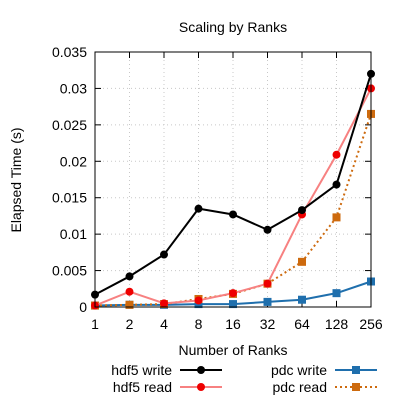 The height and width of the screenshot is (400, 400). What do you see at coordinates (73, 234) in the screenshot?
I see `y-tick-label: 0.01` at bounding box center [73, 234].